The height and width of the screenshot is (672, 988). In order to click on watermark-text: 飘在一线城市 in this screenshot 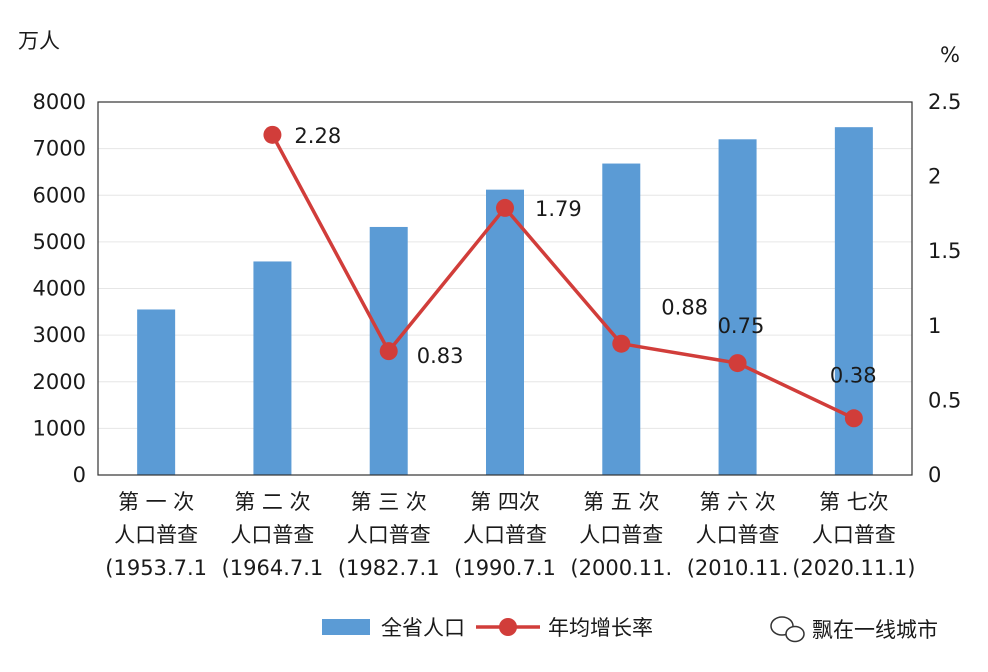, I will do `click(875, 630)`.